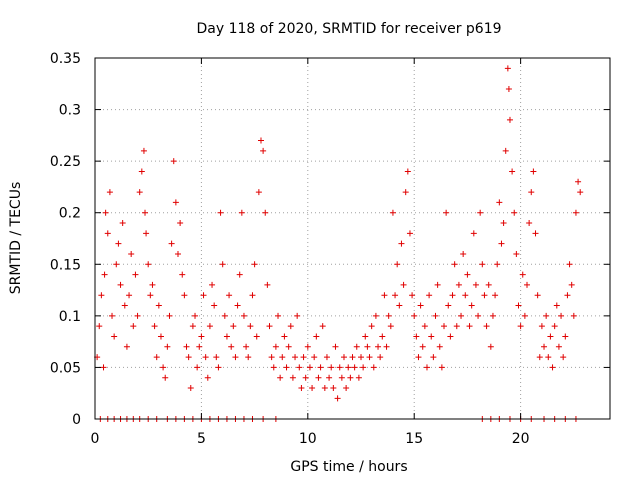 This screenshot has width=640, height=480. I want to click on x-tick-label: 5, so click(201, 439).